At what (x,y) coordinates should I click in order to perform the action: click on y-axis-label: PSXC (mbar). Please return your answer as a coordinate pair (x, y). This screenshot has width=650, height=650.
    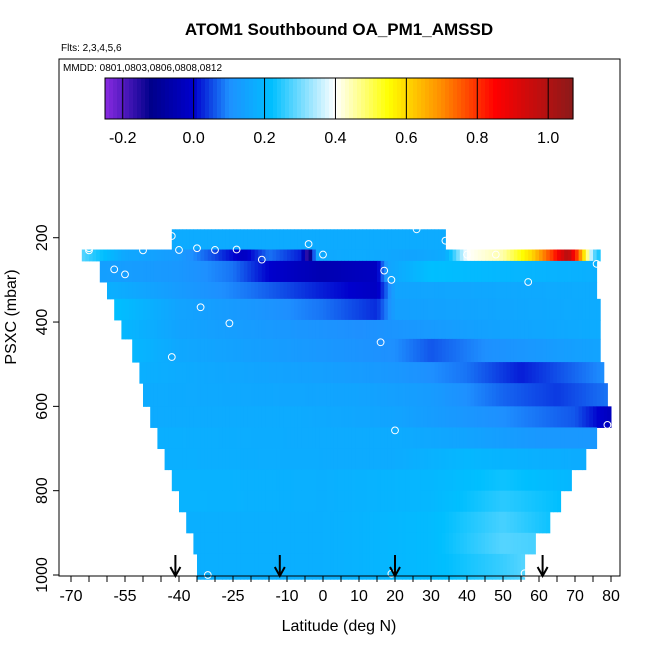
    Looking at the image, I should click on (11, 316).